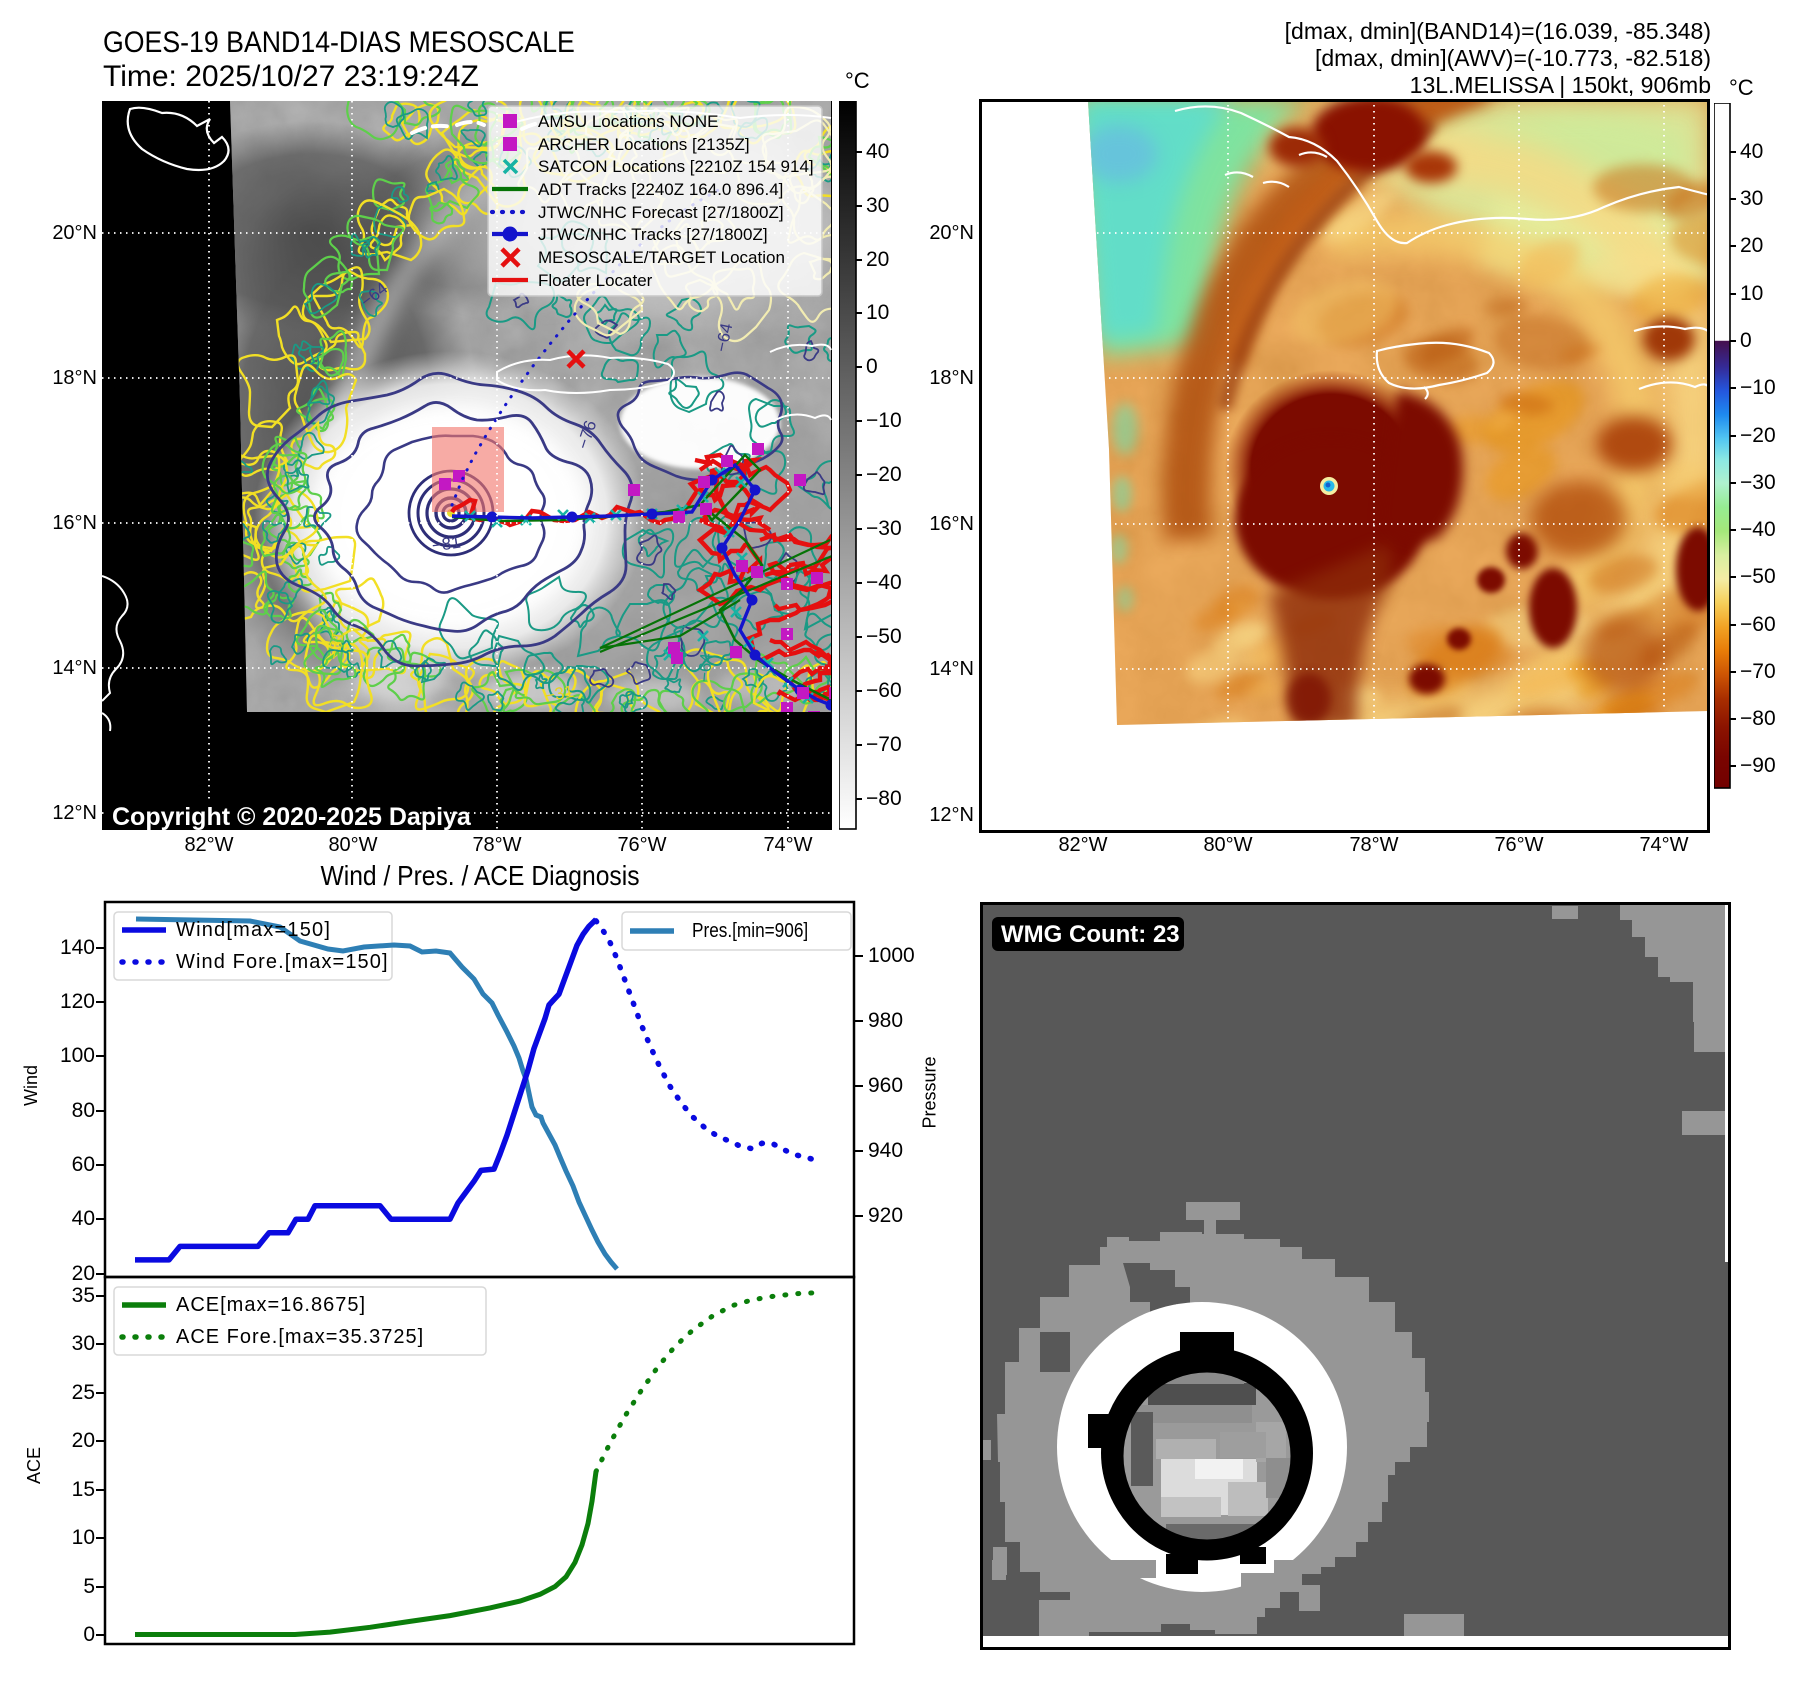 This screenshot has height=1690, width=1797. Describe the element at coordinates (705, 667) in the screenshot. I see `svg-text: −64` at that location.